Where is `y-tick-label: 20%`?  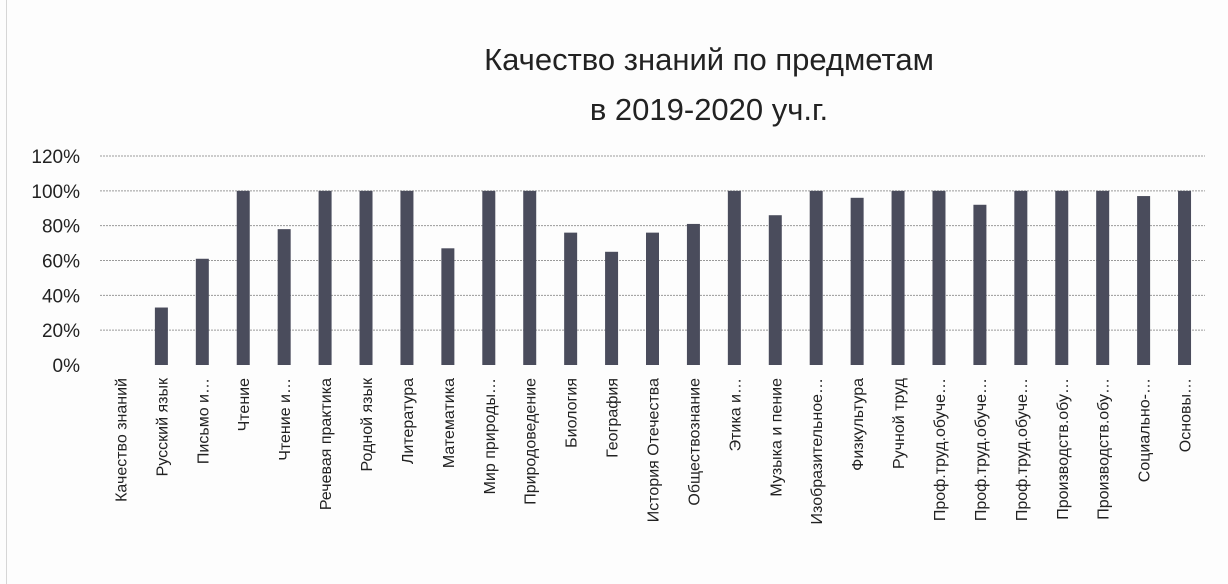
y-tick-label: 20% is located at coordinates (61, 331).